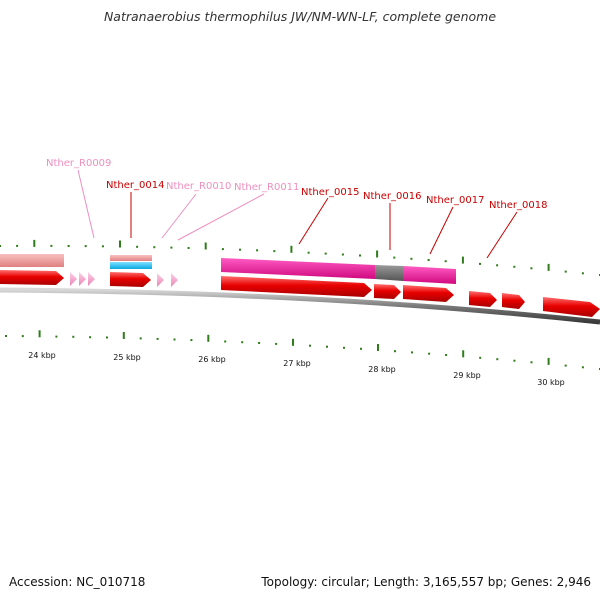  I want to click on feature-label-nther-0015: Nther_0015, so click(330, 192).